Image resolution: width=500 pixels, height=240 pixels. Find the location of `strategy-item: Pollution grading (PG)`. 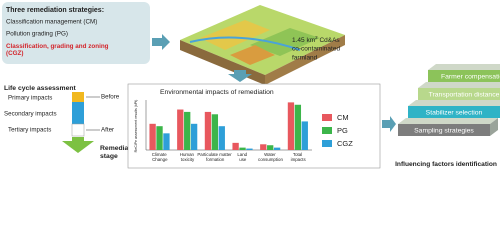

strategy-item: Pollution grading (PG) is located at coordinates (37, 34).